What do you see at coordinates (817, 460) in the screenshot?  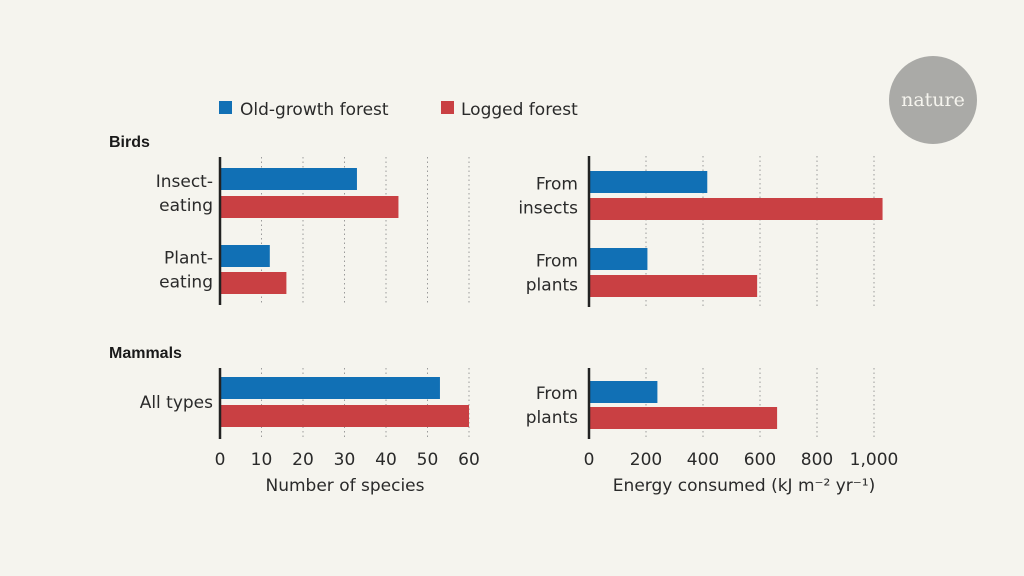 I see `tick-label: 800` at bounding box center [817, 460].